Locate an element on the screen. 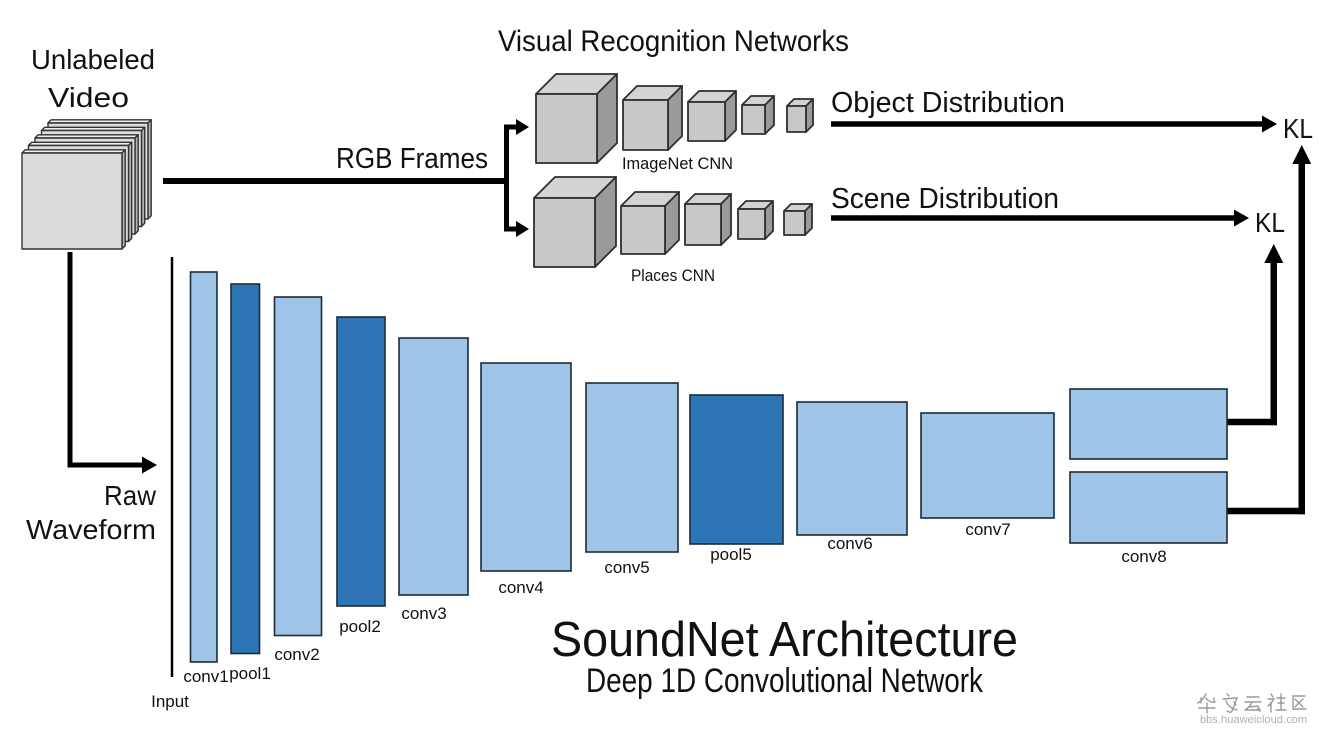 The height and width of the screenshot is (733, 1320). svg-text: pool5 is located at coordinates (731, 554).